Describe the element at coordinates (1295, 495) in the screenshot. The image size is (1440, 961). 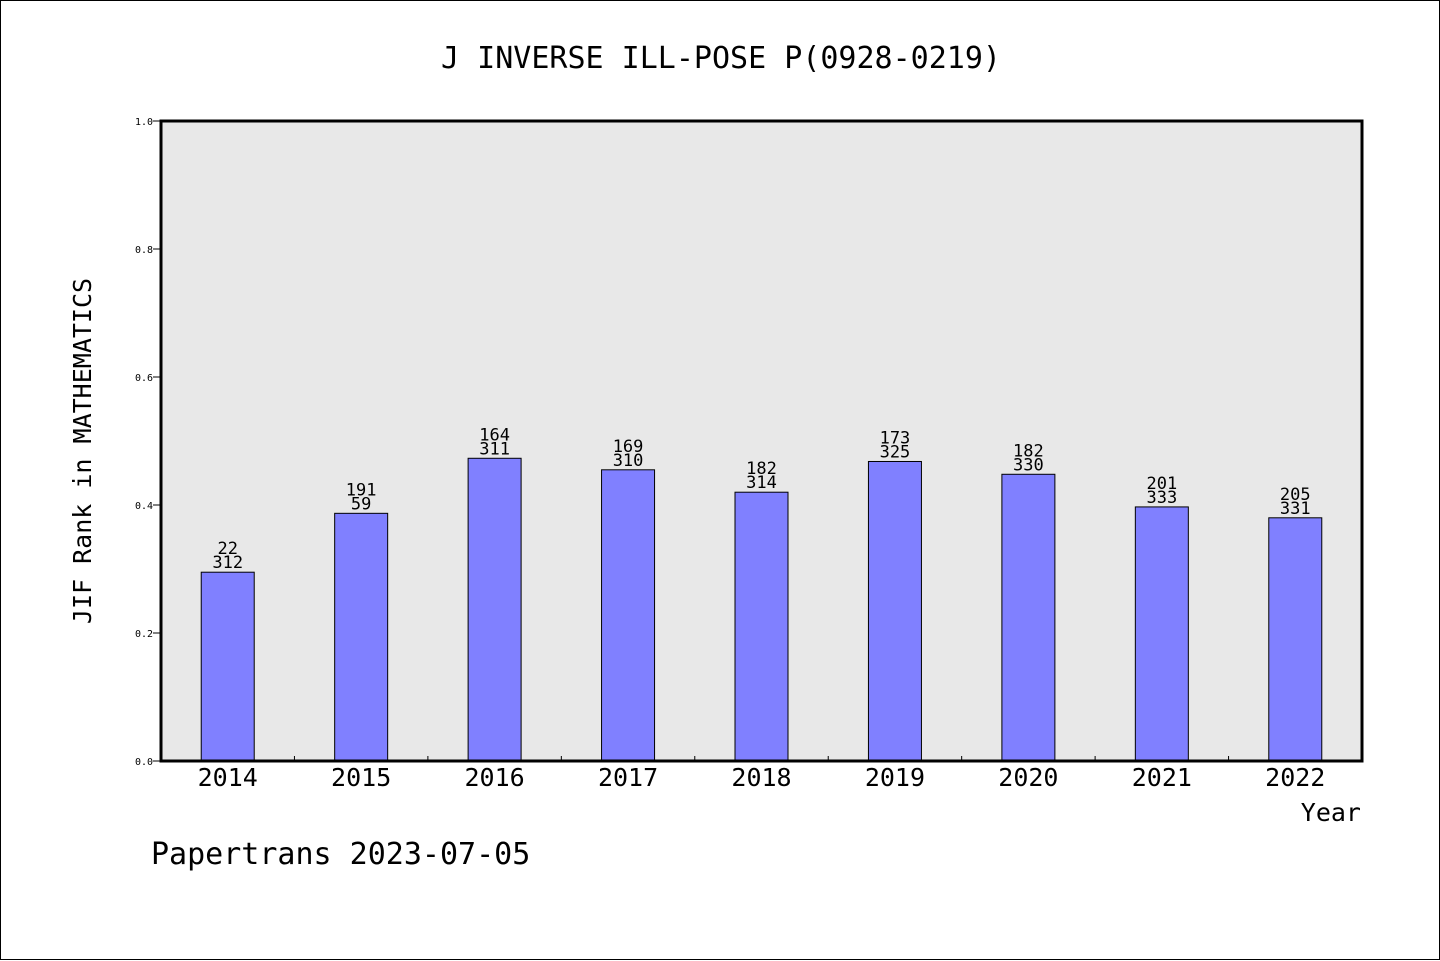
I see `data-label-top-2022: 205` at that location.